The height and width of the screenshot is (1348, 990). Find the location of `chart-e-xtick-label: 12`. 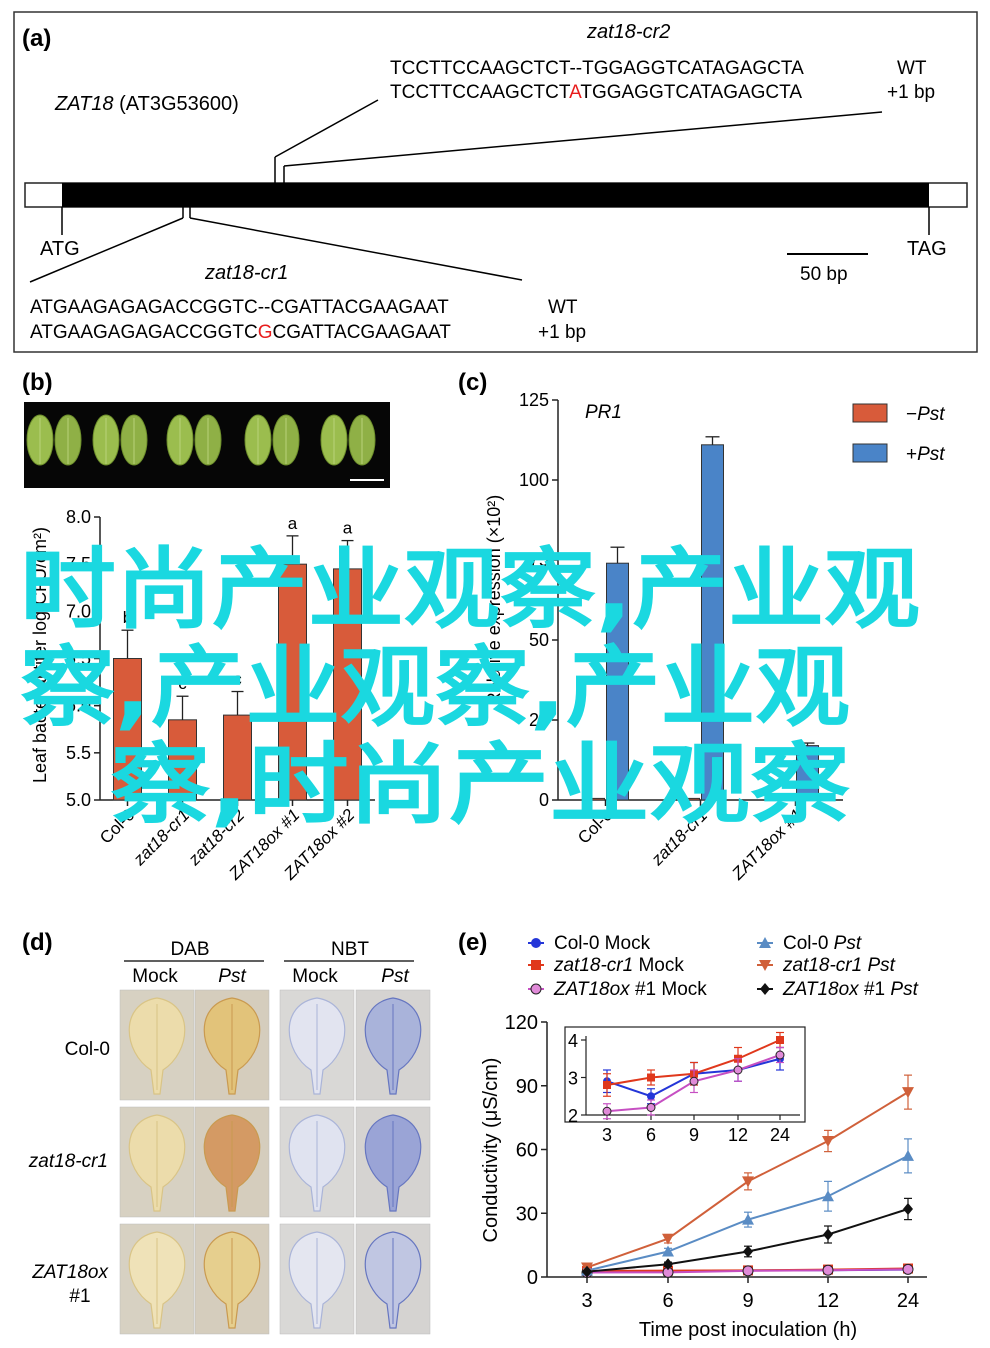

chart-e-xtick-label: 12 is located at coordinates (828, 1301).